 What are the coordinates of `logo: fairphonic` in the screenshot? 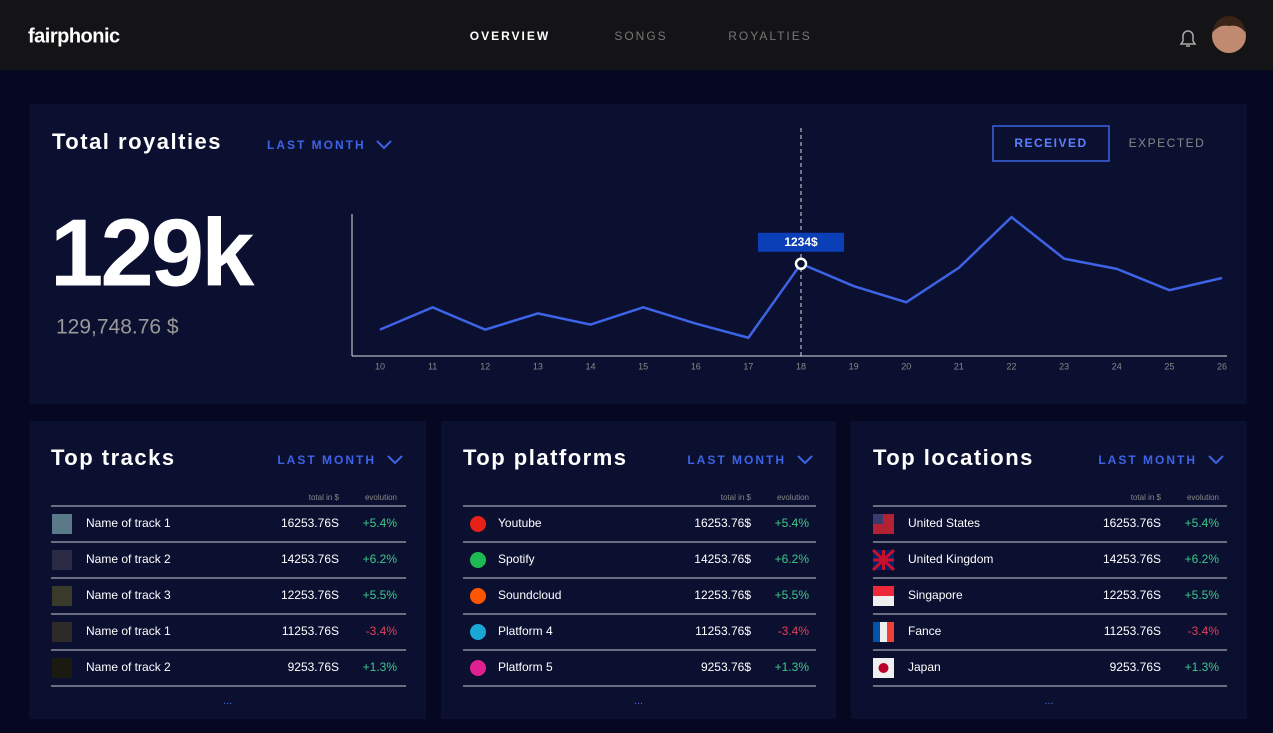 It's located at (74, 36).